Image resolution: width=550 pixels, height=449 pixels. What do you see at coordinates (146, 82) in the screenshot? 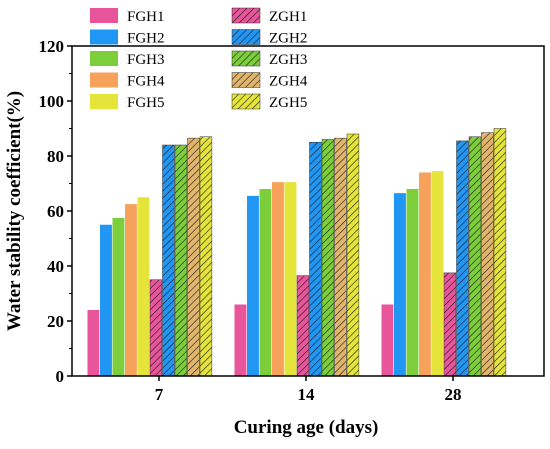
I see `legend-label-fgh4: FGH4` at bounding box center [146, 82].